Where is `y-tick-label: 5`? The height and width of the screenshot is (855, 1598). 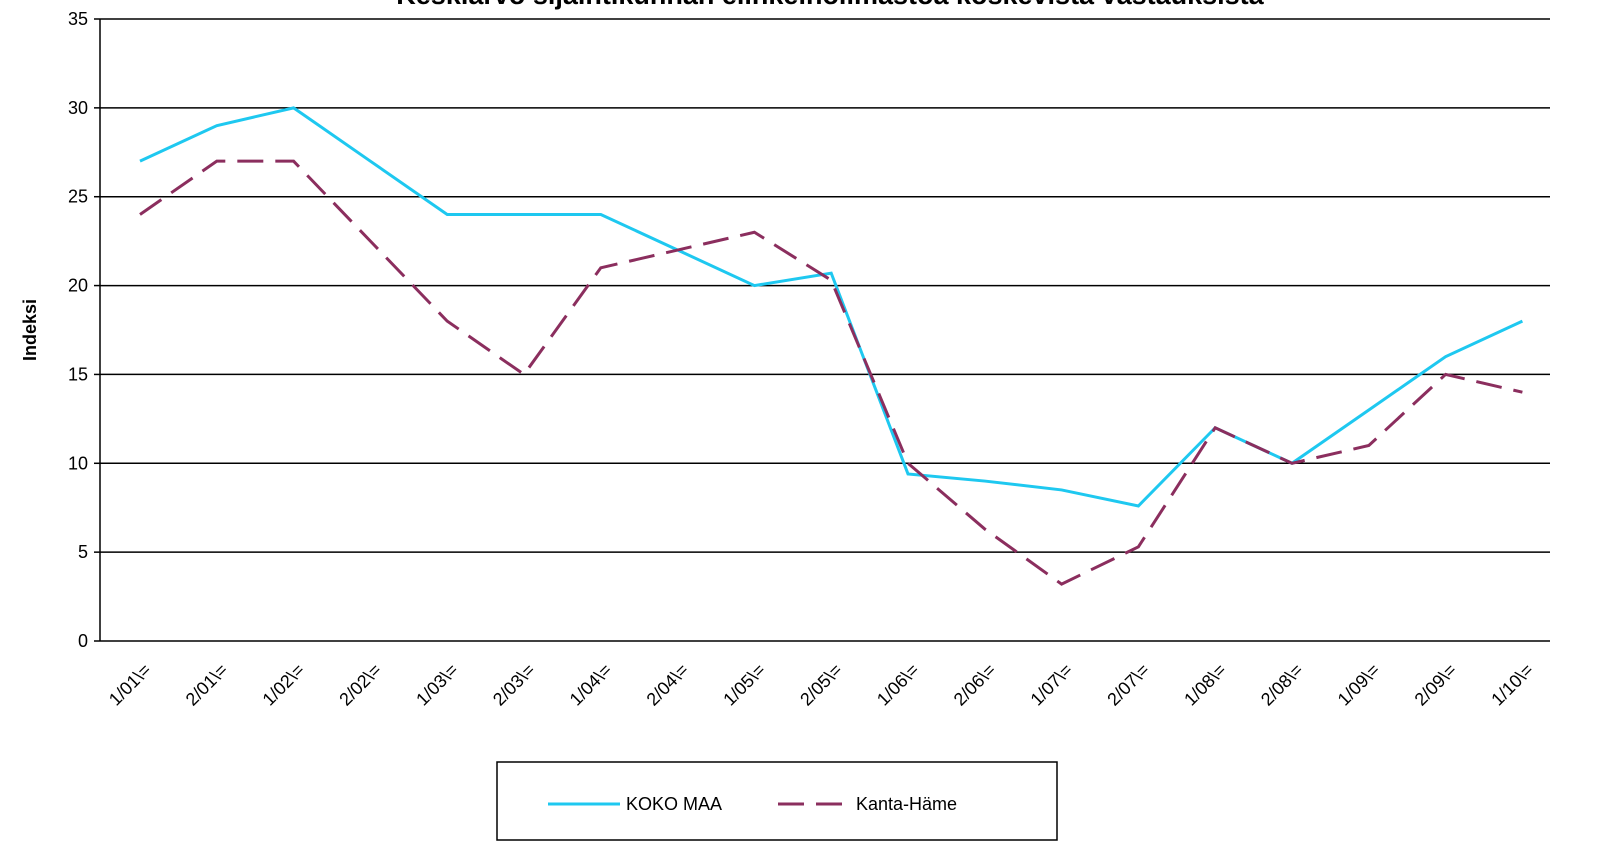
y-tick-label: 5 is located at coordinates (83, 552).